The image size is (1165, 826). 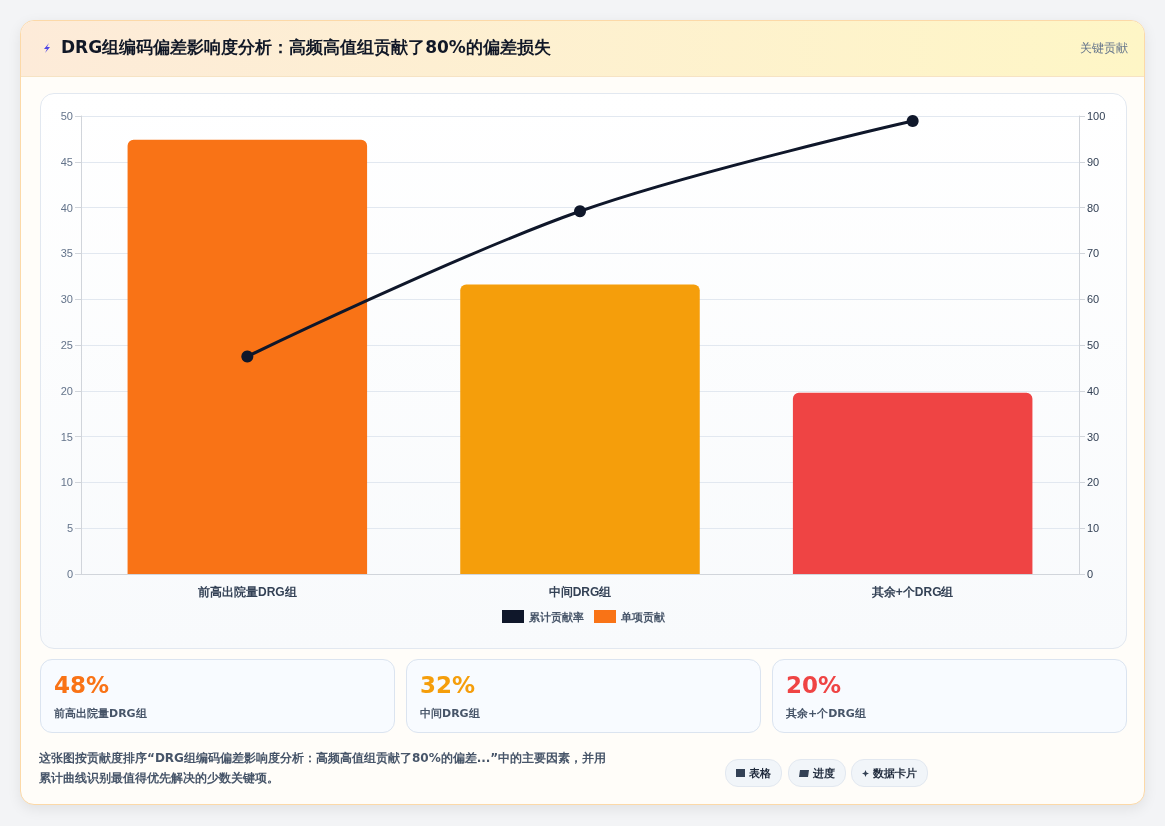 I want to click on y2-tick-label: 30, so click(x=1093, y=436).